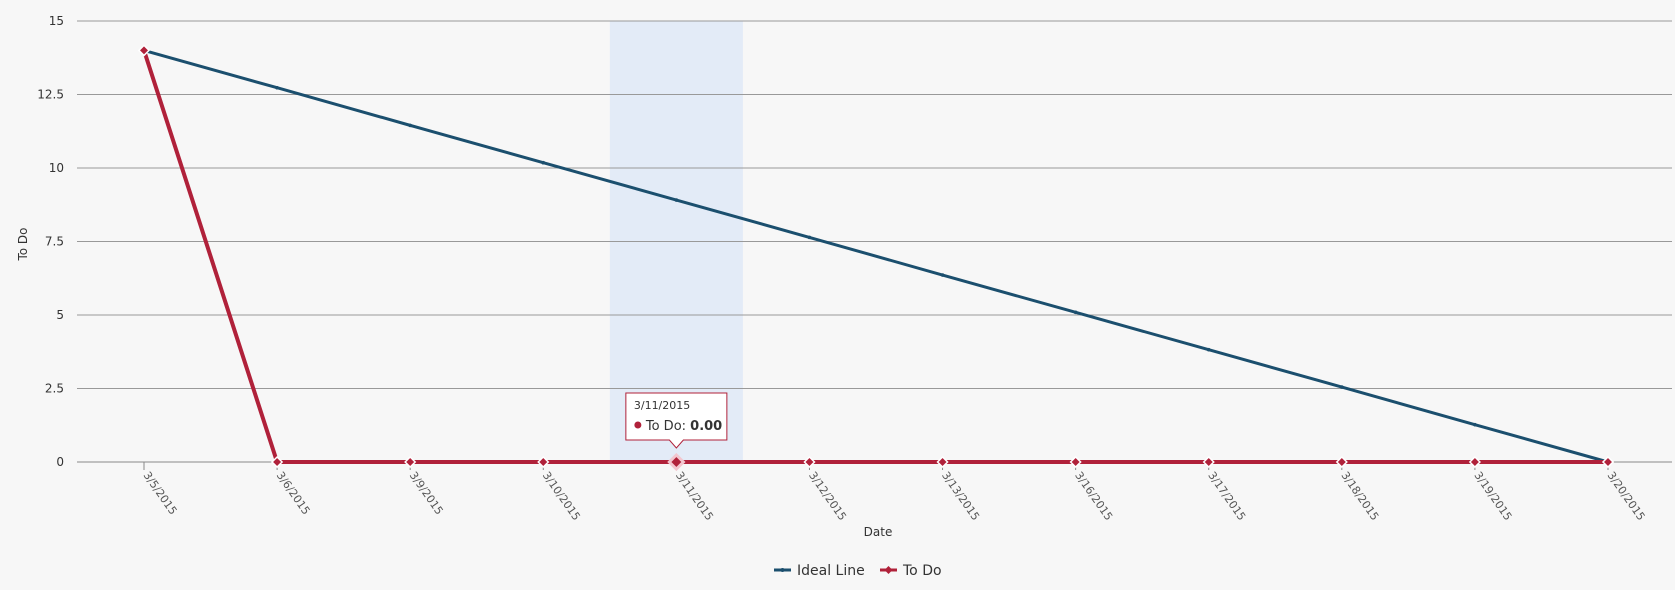  Describe the element at coordinates (426, 493) in the screenshot. I see `x-tick-label: 3/9/2015` at that location.